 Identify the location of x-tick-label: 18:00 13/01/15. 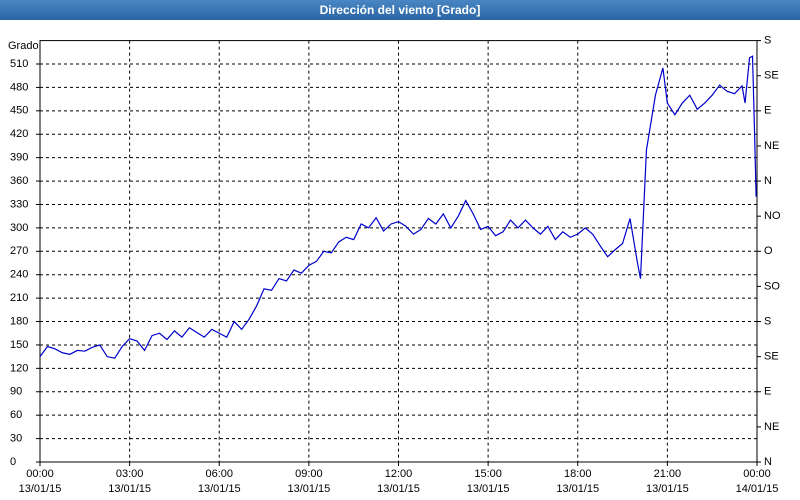
(578, 481).